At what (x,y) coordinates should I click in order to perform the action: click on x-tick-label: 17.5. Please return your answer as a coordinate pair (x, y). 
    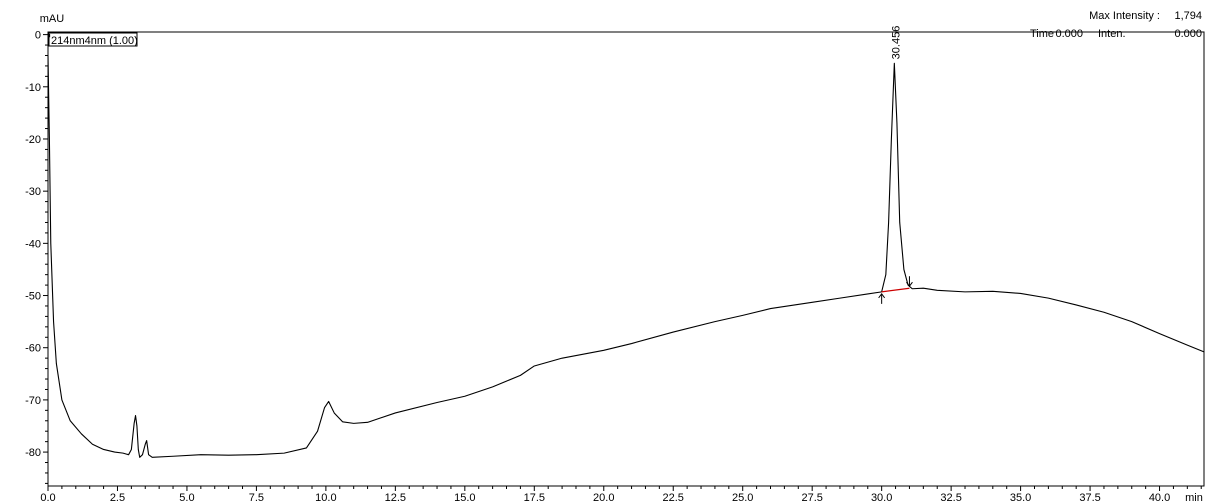
    Looking at the image, I should click on (534, 497).